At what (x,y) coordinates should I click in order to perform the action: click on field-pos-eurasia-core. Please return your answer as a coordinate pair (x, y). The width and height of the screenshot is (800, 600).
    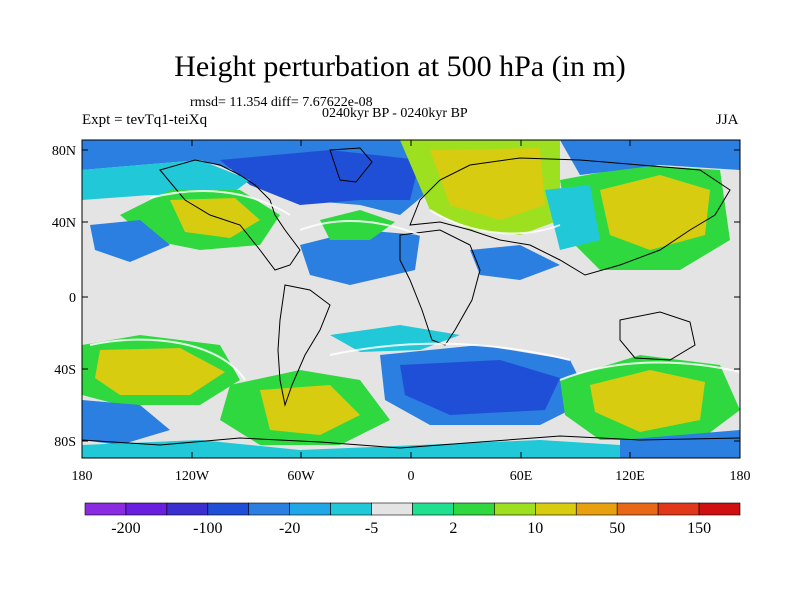
    Looking at the image, I should click on (487, 184).